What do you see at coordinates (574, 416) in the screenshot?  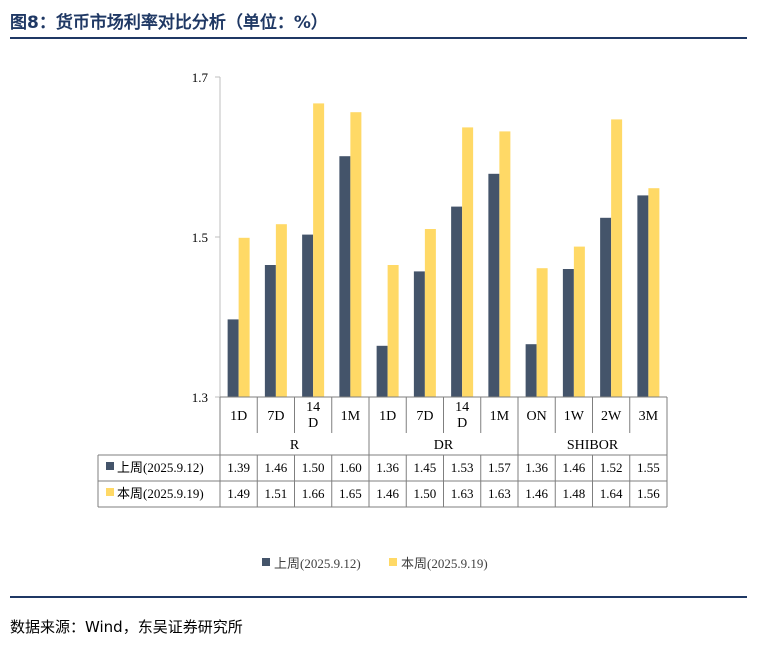 I see `x-tick-label: 1W` at bounding box center [574, 416].